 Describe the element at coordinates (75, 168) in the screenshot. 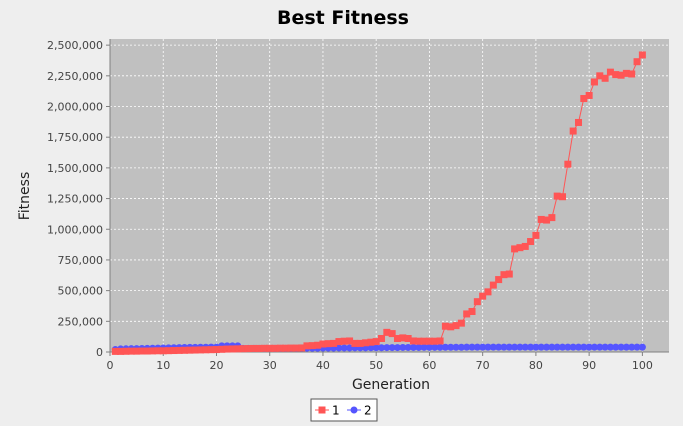

I see `y-tick-label: 1,500,000` at that location.